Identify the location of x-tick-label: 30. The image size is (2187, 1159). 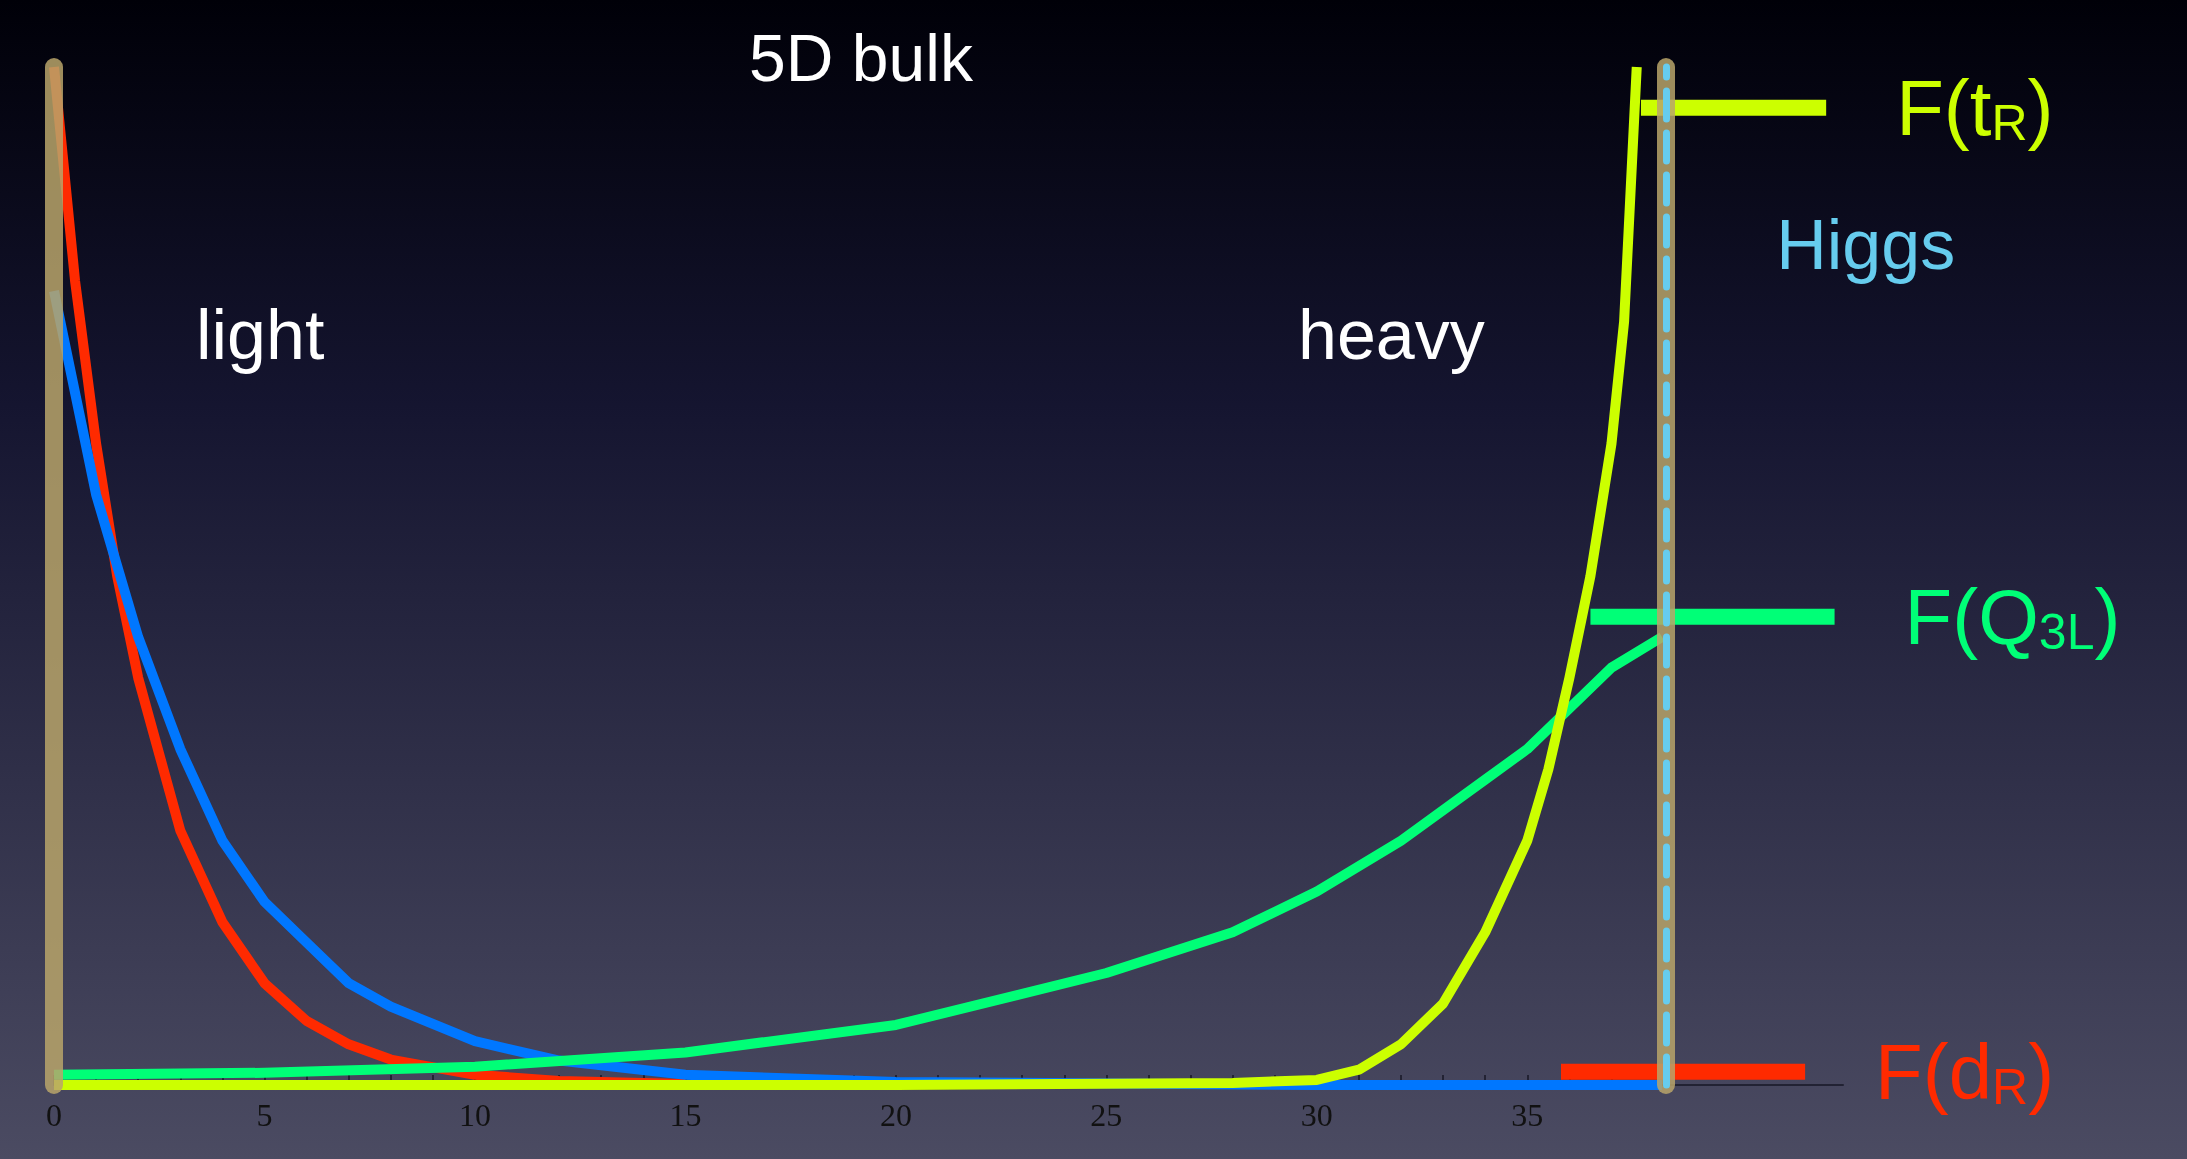
(1316, 1115).